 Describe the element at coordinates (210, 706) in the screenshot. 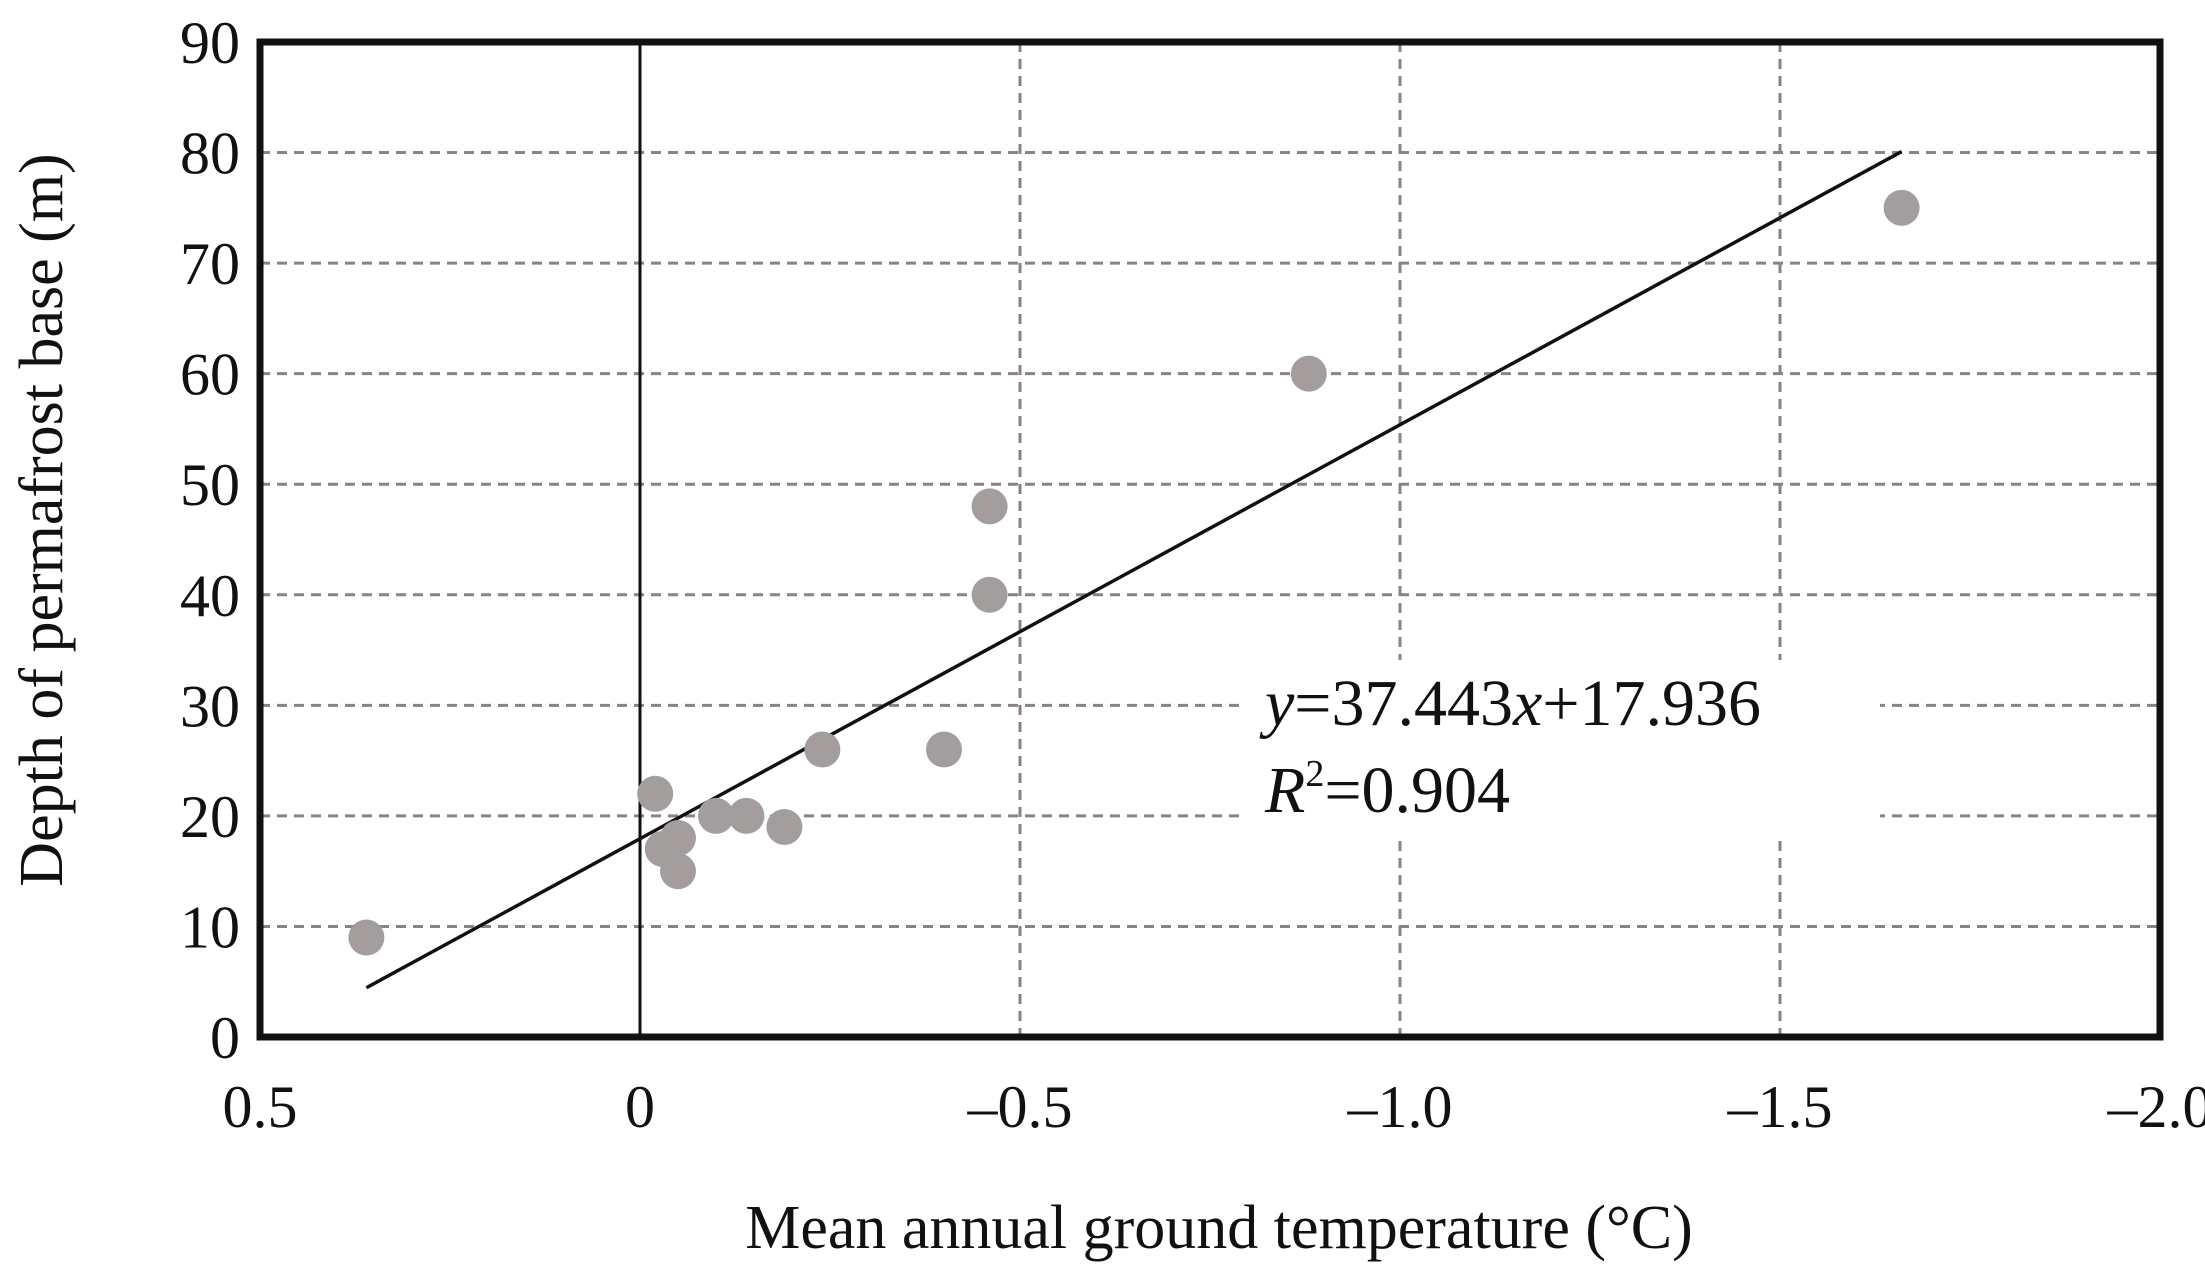

I see `y-tick-label: 30` at that location.